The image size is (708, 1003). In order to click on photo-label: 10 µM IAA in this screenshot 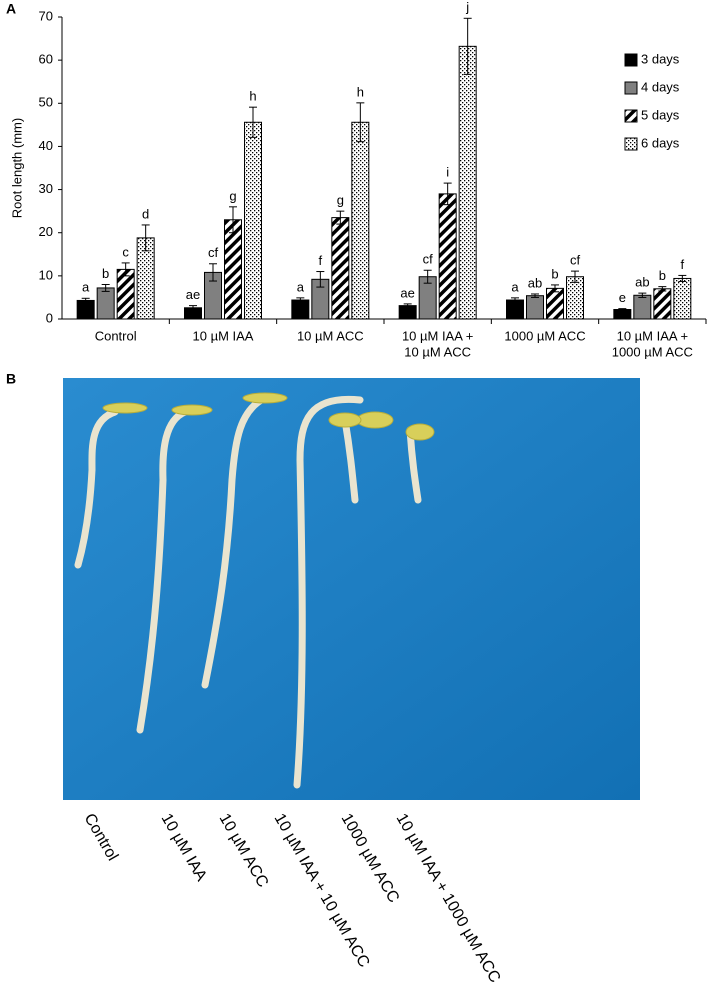, I will do `click(184, 848)`.